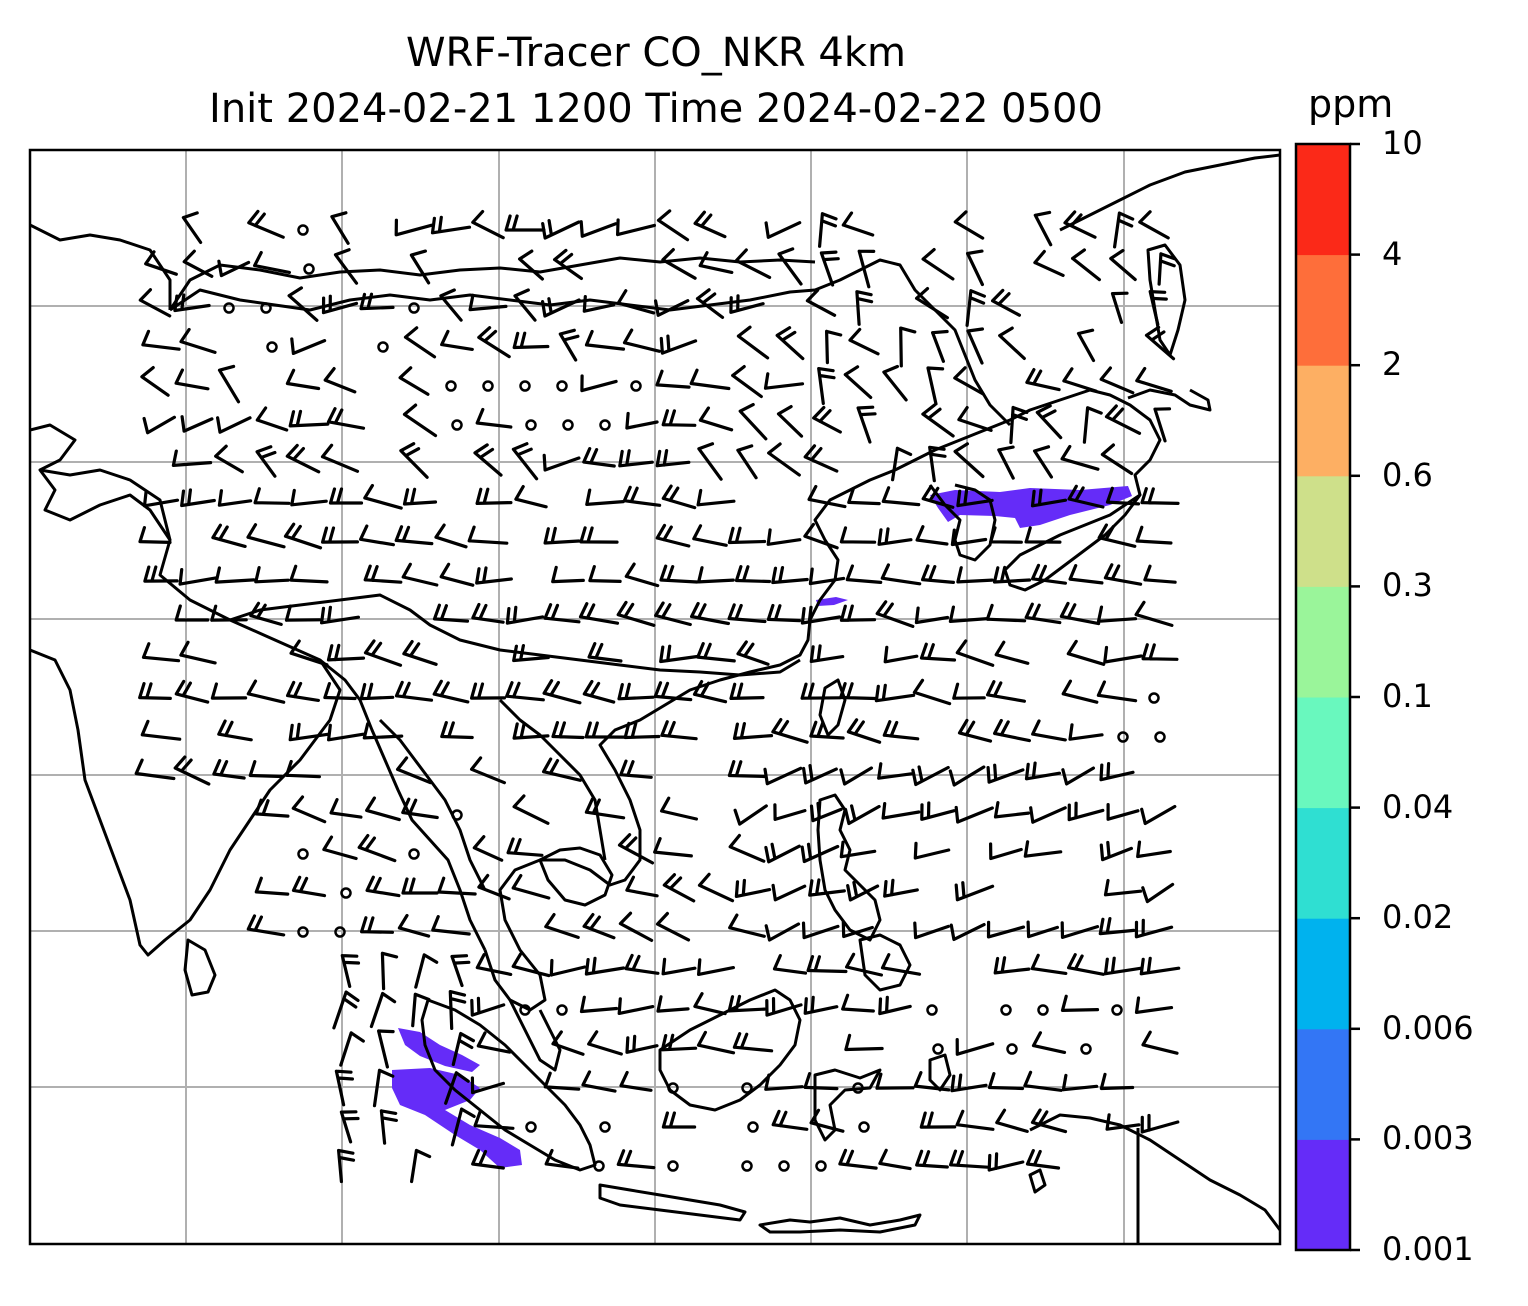 This screenshot has height=1306, width=1528. Describe the element at coordinates (672, 1202) in the screenshot. I see `coastline-java` at that location.